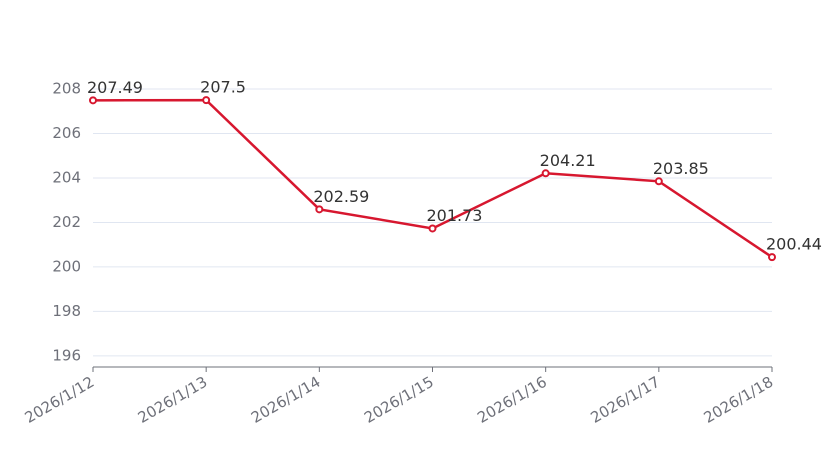 This screenshot has height=466, width=840. I want to click on y-tick-label: 206, so click(66, 133).